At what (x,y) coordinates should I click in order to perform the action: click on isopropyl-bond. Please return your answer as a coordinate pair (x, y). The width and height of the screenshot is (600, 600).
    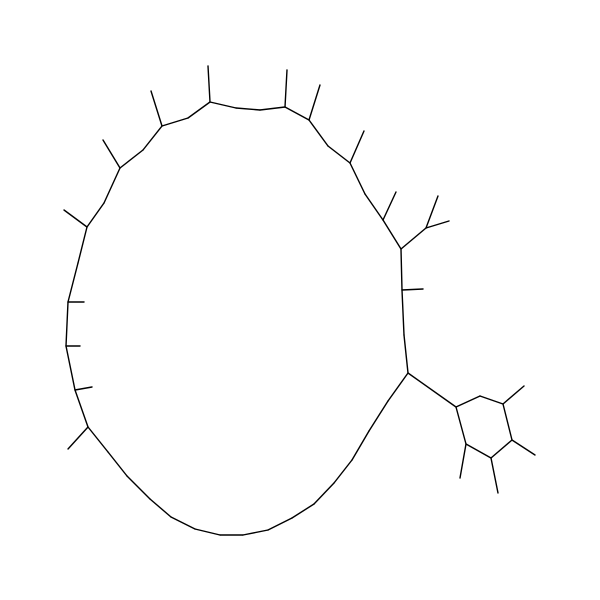
    Looking at the image, I should click on (413, 238).